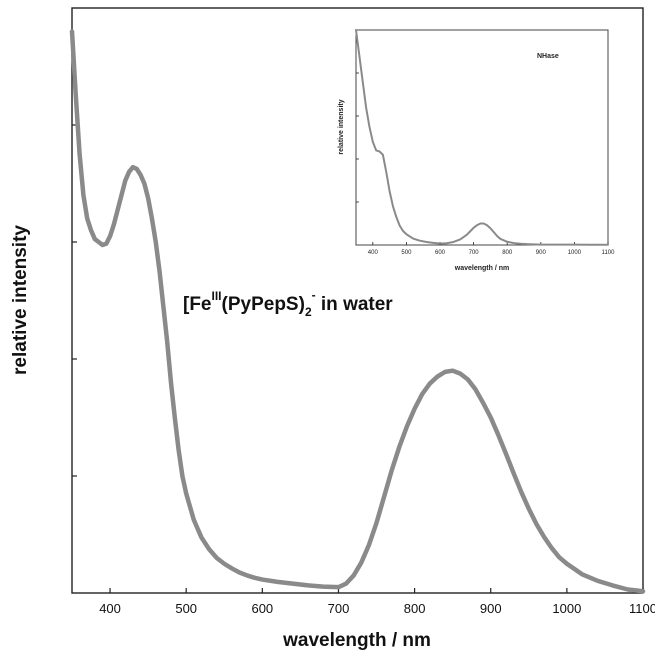 The image size is (655, 650). Describe the element at coordinates (481, 268) in the screenshot. I see `inset-x-axis-label: wavelength / nm` at that location.